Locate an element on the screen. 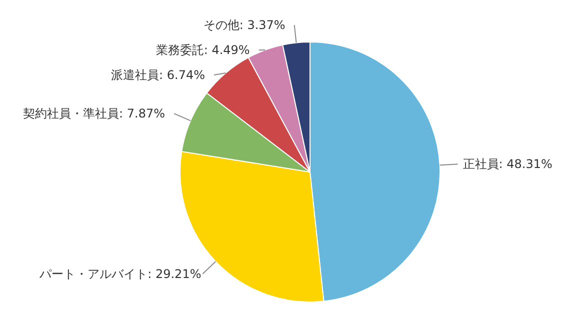  data-label: : 29.21% is located at coordinates (175, 273).